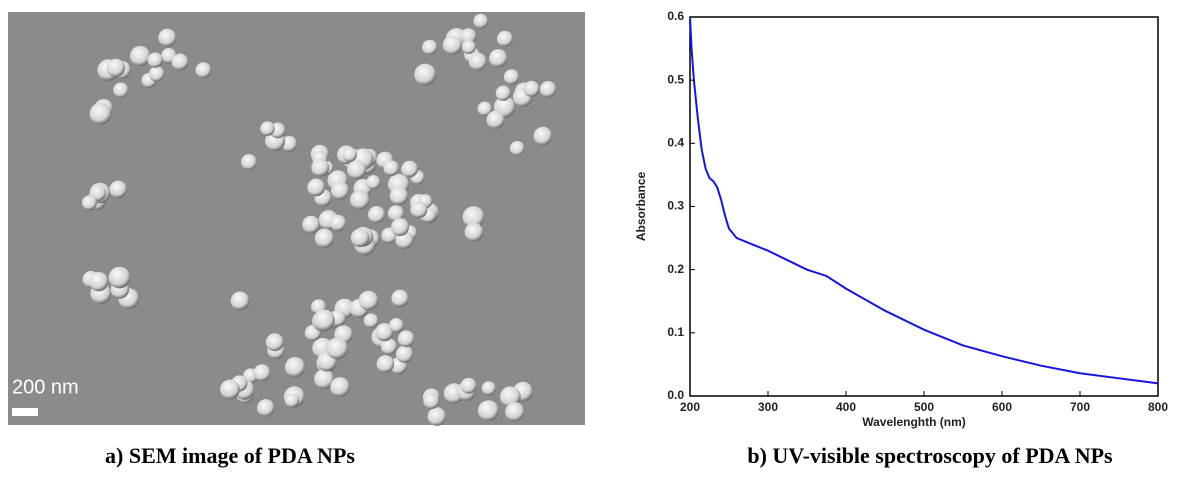  Describe the element at coordinates (1002, 407) in the screenshot. I see `x-tick-label: 600` at that location.